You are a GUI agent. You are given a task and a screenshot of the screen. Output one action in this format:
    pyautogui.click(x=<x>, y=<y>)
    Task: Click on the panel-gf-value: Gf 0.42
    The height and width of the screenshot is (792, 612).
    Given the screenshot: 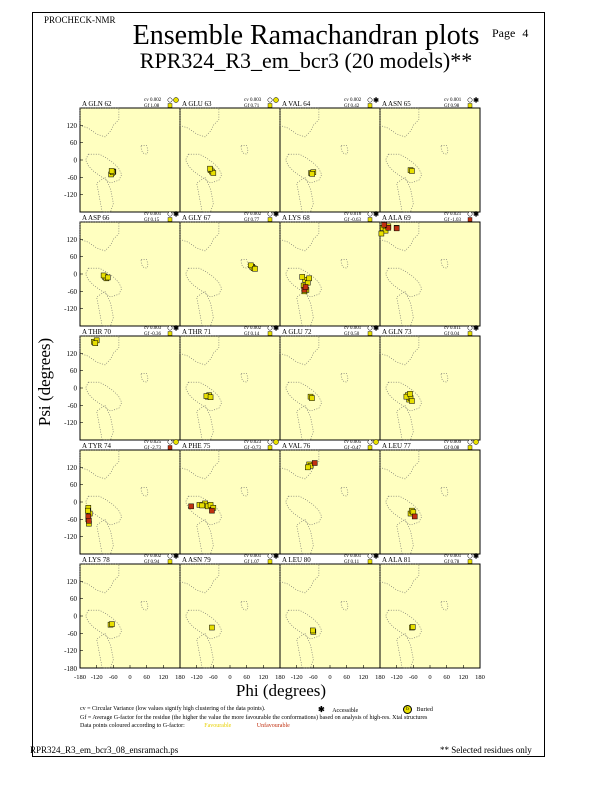 What is the action you would take?
    pyautogui.click(x=352, y=106)
    